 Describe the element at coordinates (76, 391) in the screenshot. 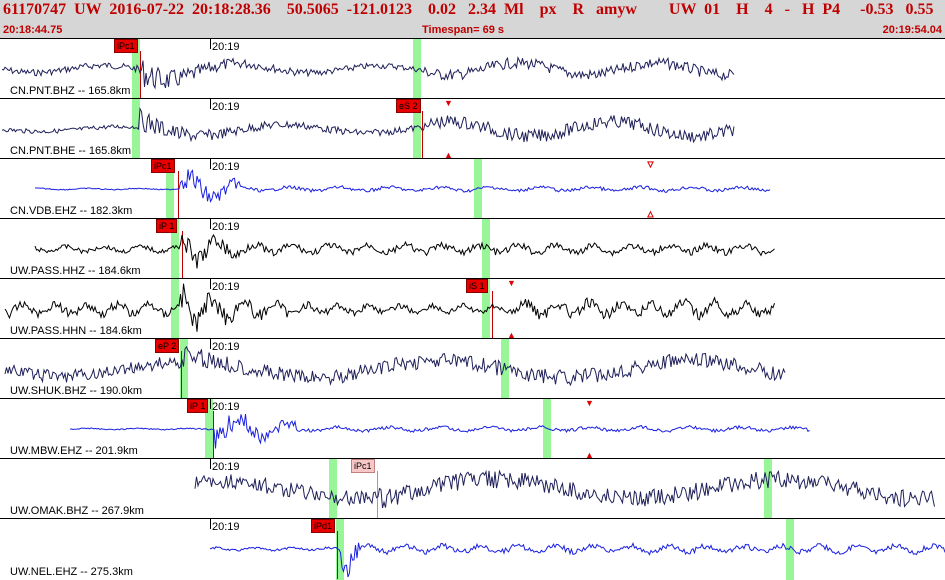

I see `channel-label: UW.SHUK.BHZ -- 190.0km` at that location.